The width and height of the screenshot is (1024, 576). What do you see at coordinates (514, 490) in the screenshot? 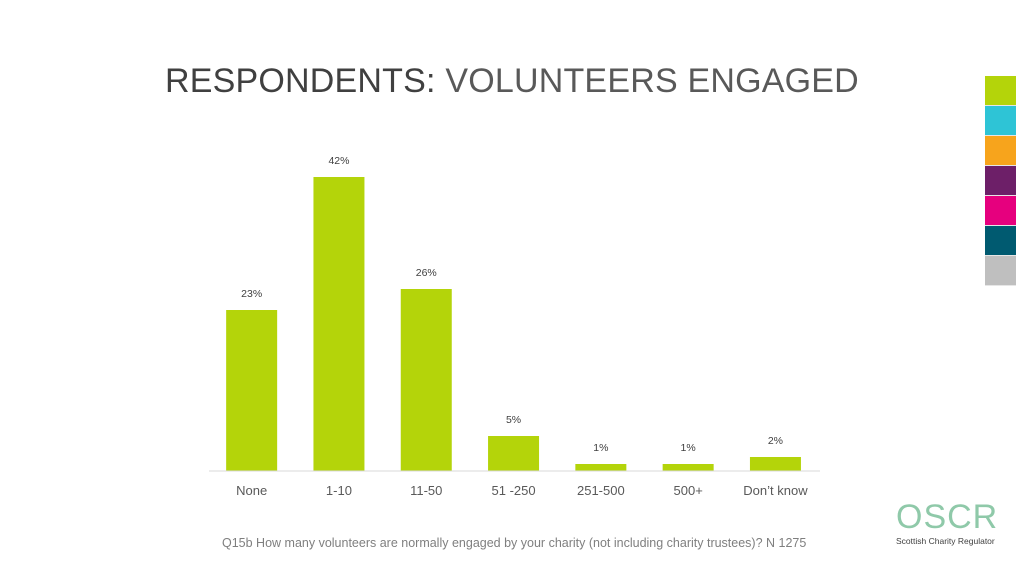
I see `category-label-3: 51 -250` at bounding box center [514, 490].